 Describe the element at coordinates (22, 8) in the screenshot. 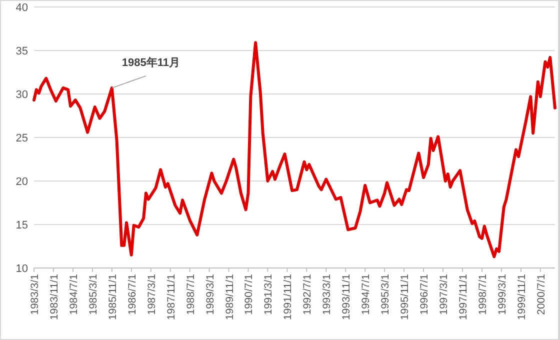

I see `y-tick-label: 40` at that location.